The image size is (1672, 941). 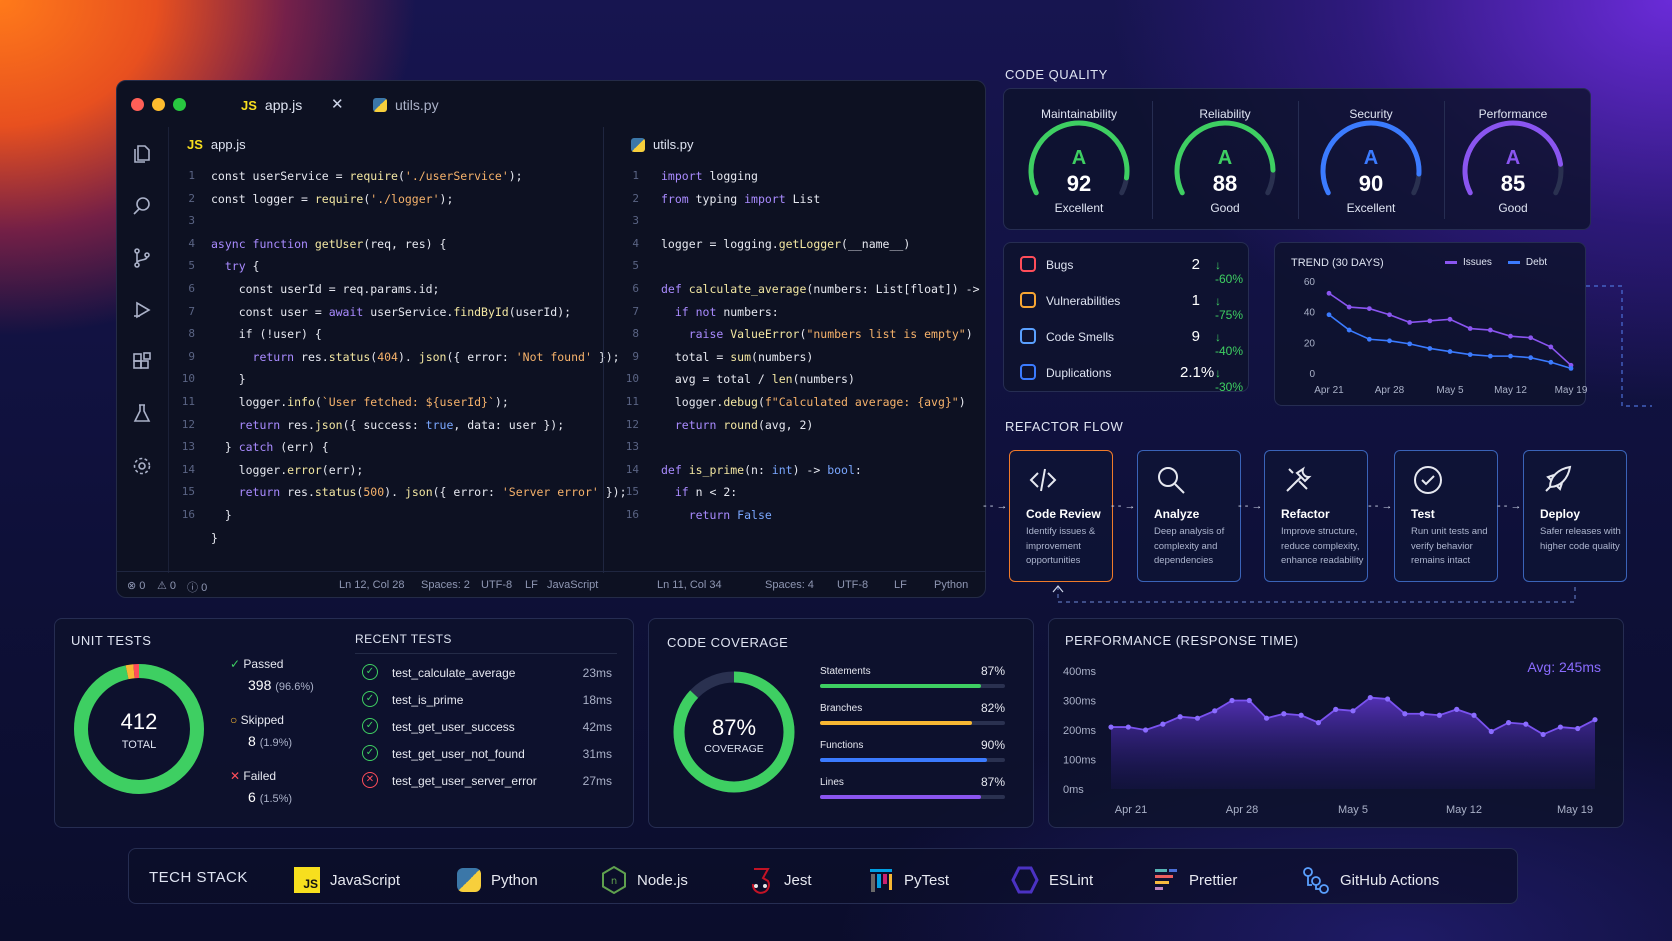 I want to click on coverage-metric-name: Functions, so click(x=842, y=745).